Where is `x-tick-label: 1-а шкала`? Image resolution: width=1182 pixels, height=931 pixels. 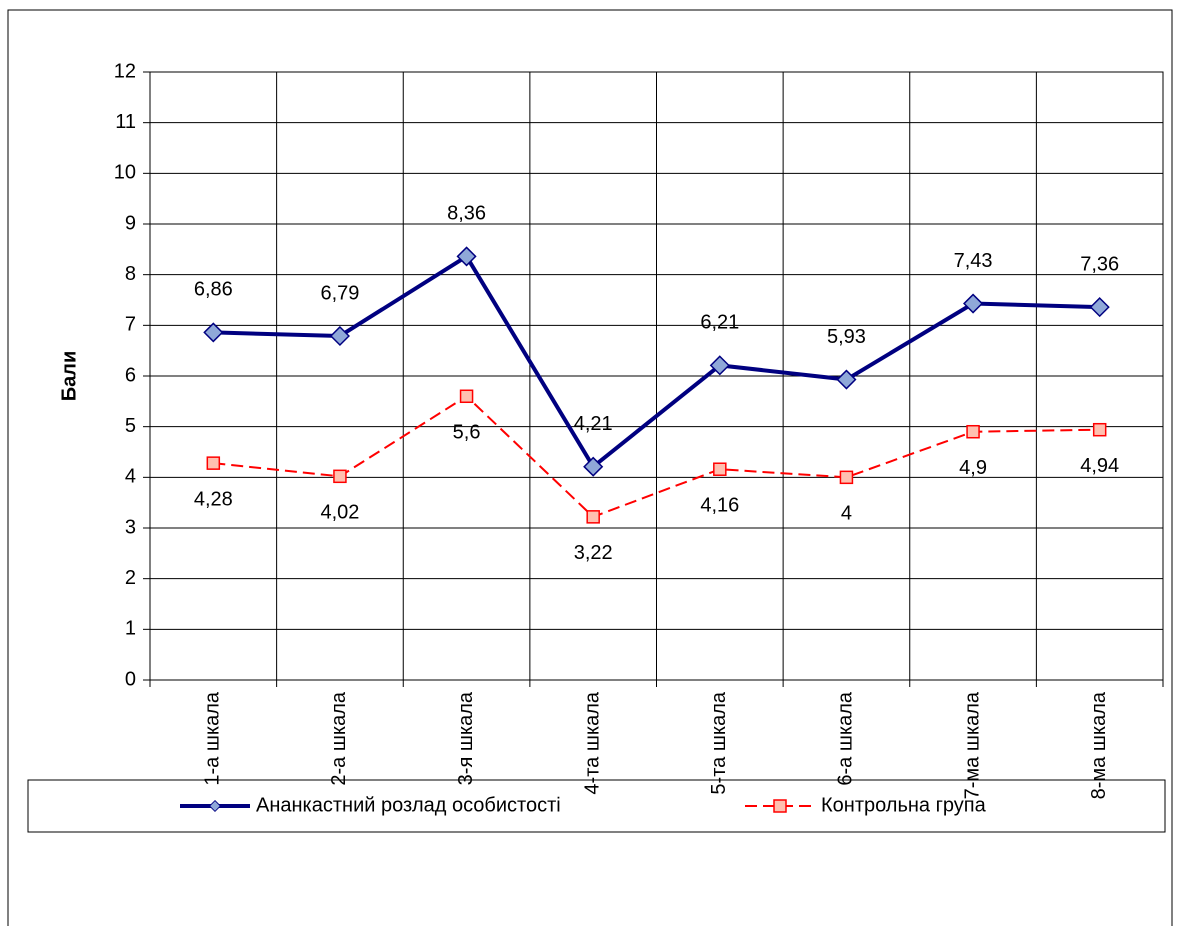
x-tick-label: 1-а шкала is located at coordinates (213, 738).